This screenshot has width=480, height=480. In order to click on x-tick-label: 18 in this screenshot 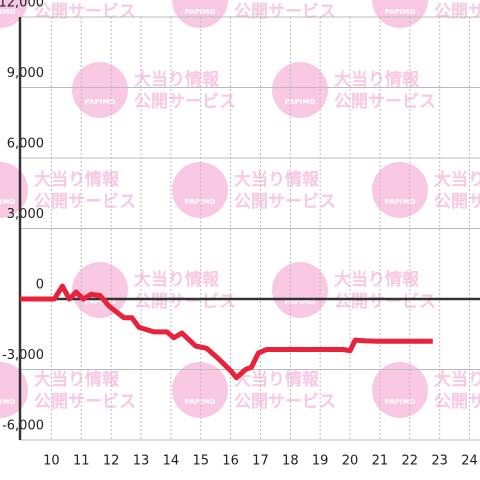, I will do `click(290, 461)`.